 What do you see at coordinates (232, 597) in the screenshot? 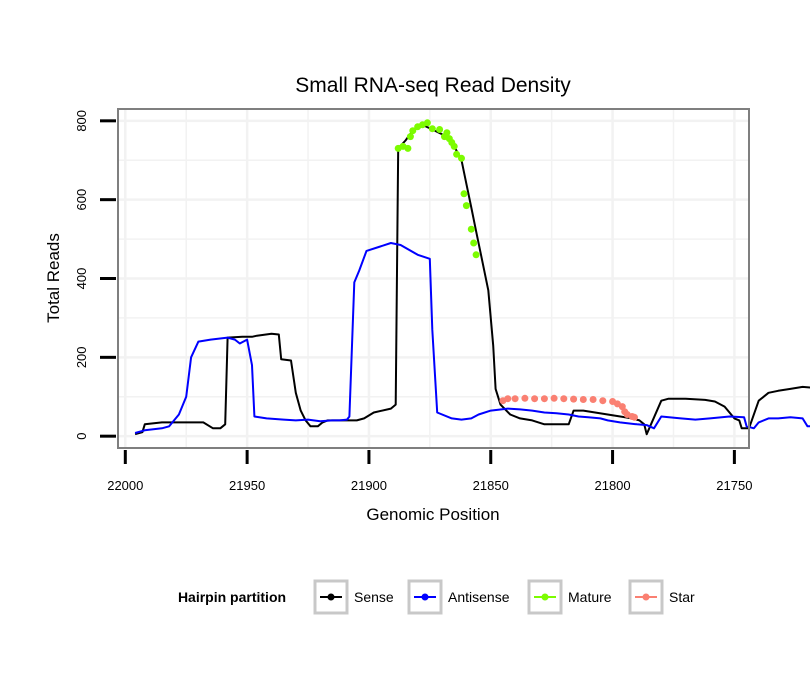
I see `legend-title: Hairpin partition` at bounding box center [232, 597].